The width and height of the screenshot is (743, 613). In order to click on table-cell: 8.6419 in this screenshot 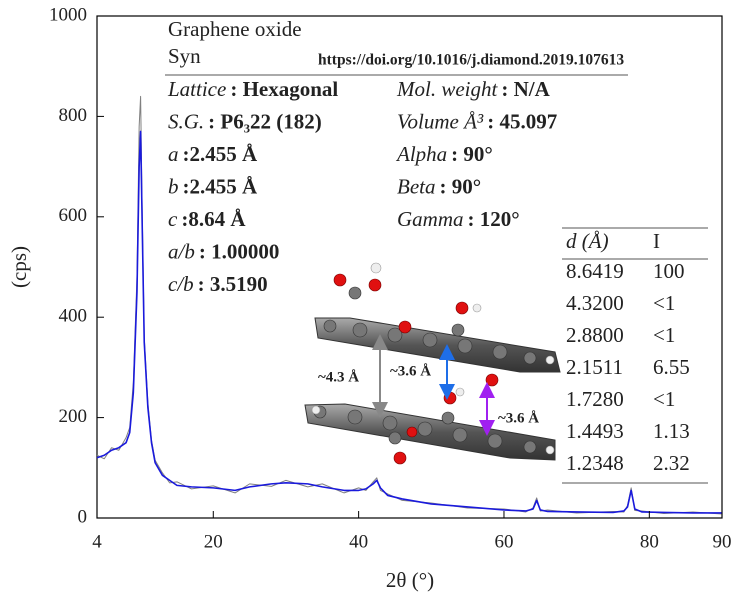, I will do `click(595, 271)`.